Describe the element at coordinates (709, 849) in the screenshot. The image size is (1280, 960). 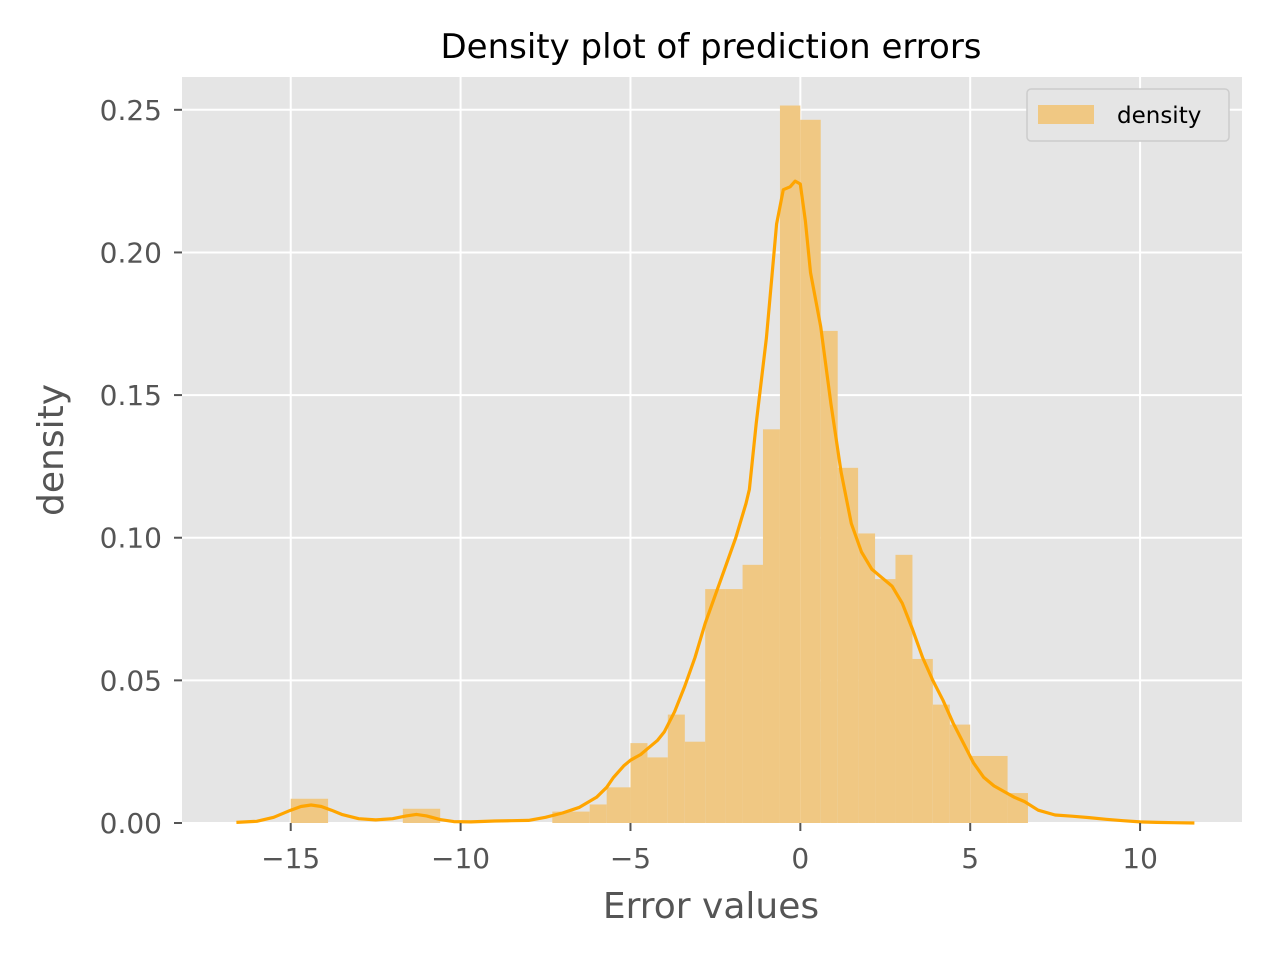
I see `x-axis: −15 −10 −5 0 5 10` at that location.